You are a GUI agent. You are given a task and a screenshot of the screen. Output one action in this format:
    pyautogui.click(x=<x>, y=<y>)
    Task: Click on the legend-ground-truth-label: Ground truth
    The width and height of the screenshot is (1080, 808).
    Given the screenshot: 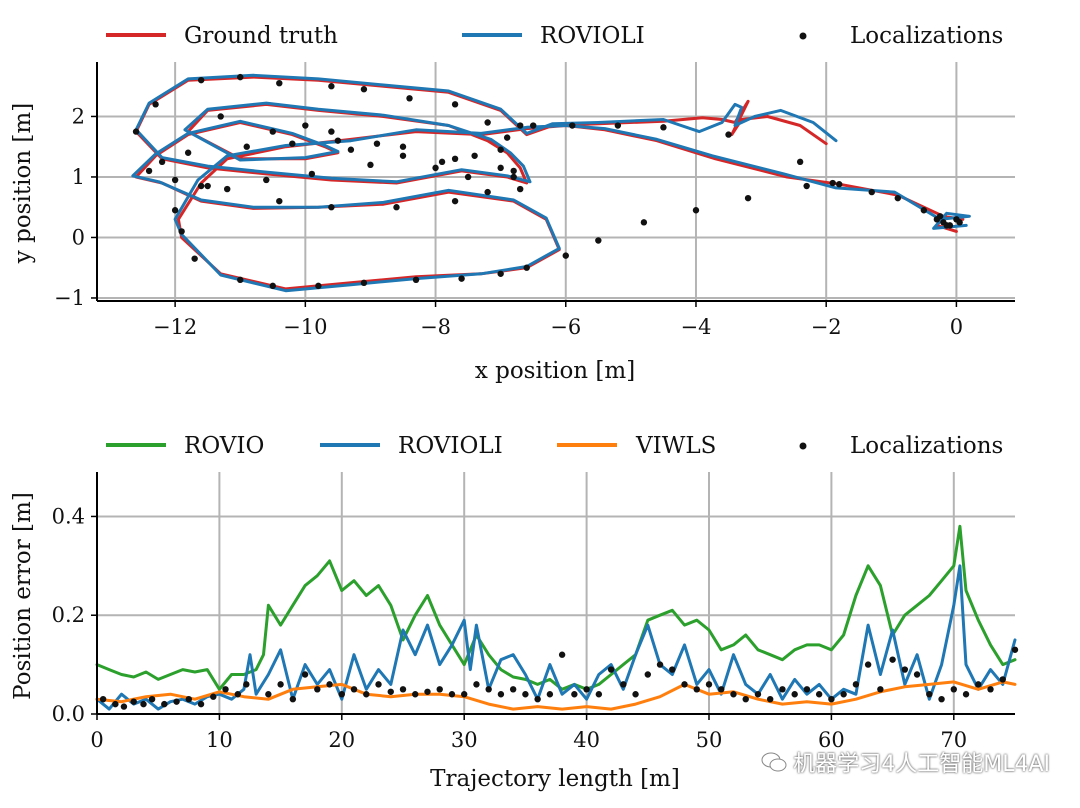 What is the action you would take?
    pyautogui.click(x=261, y=36)
    